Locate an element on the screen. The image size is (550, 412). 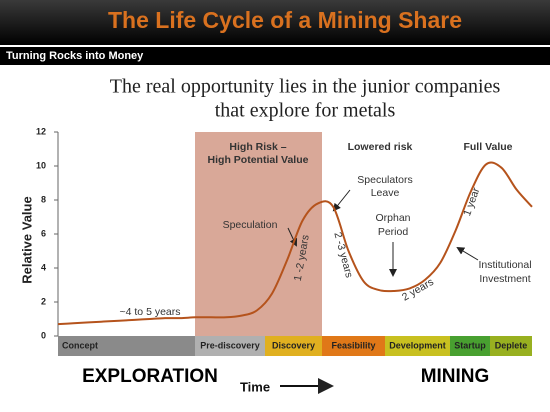
annotation: Speculators is located at coordinates (384, 180).